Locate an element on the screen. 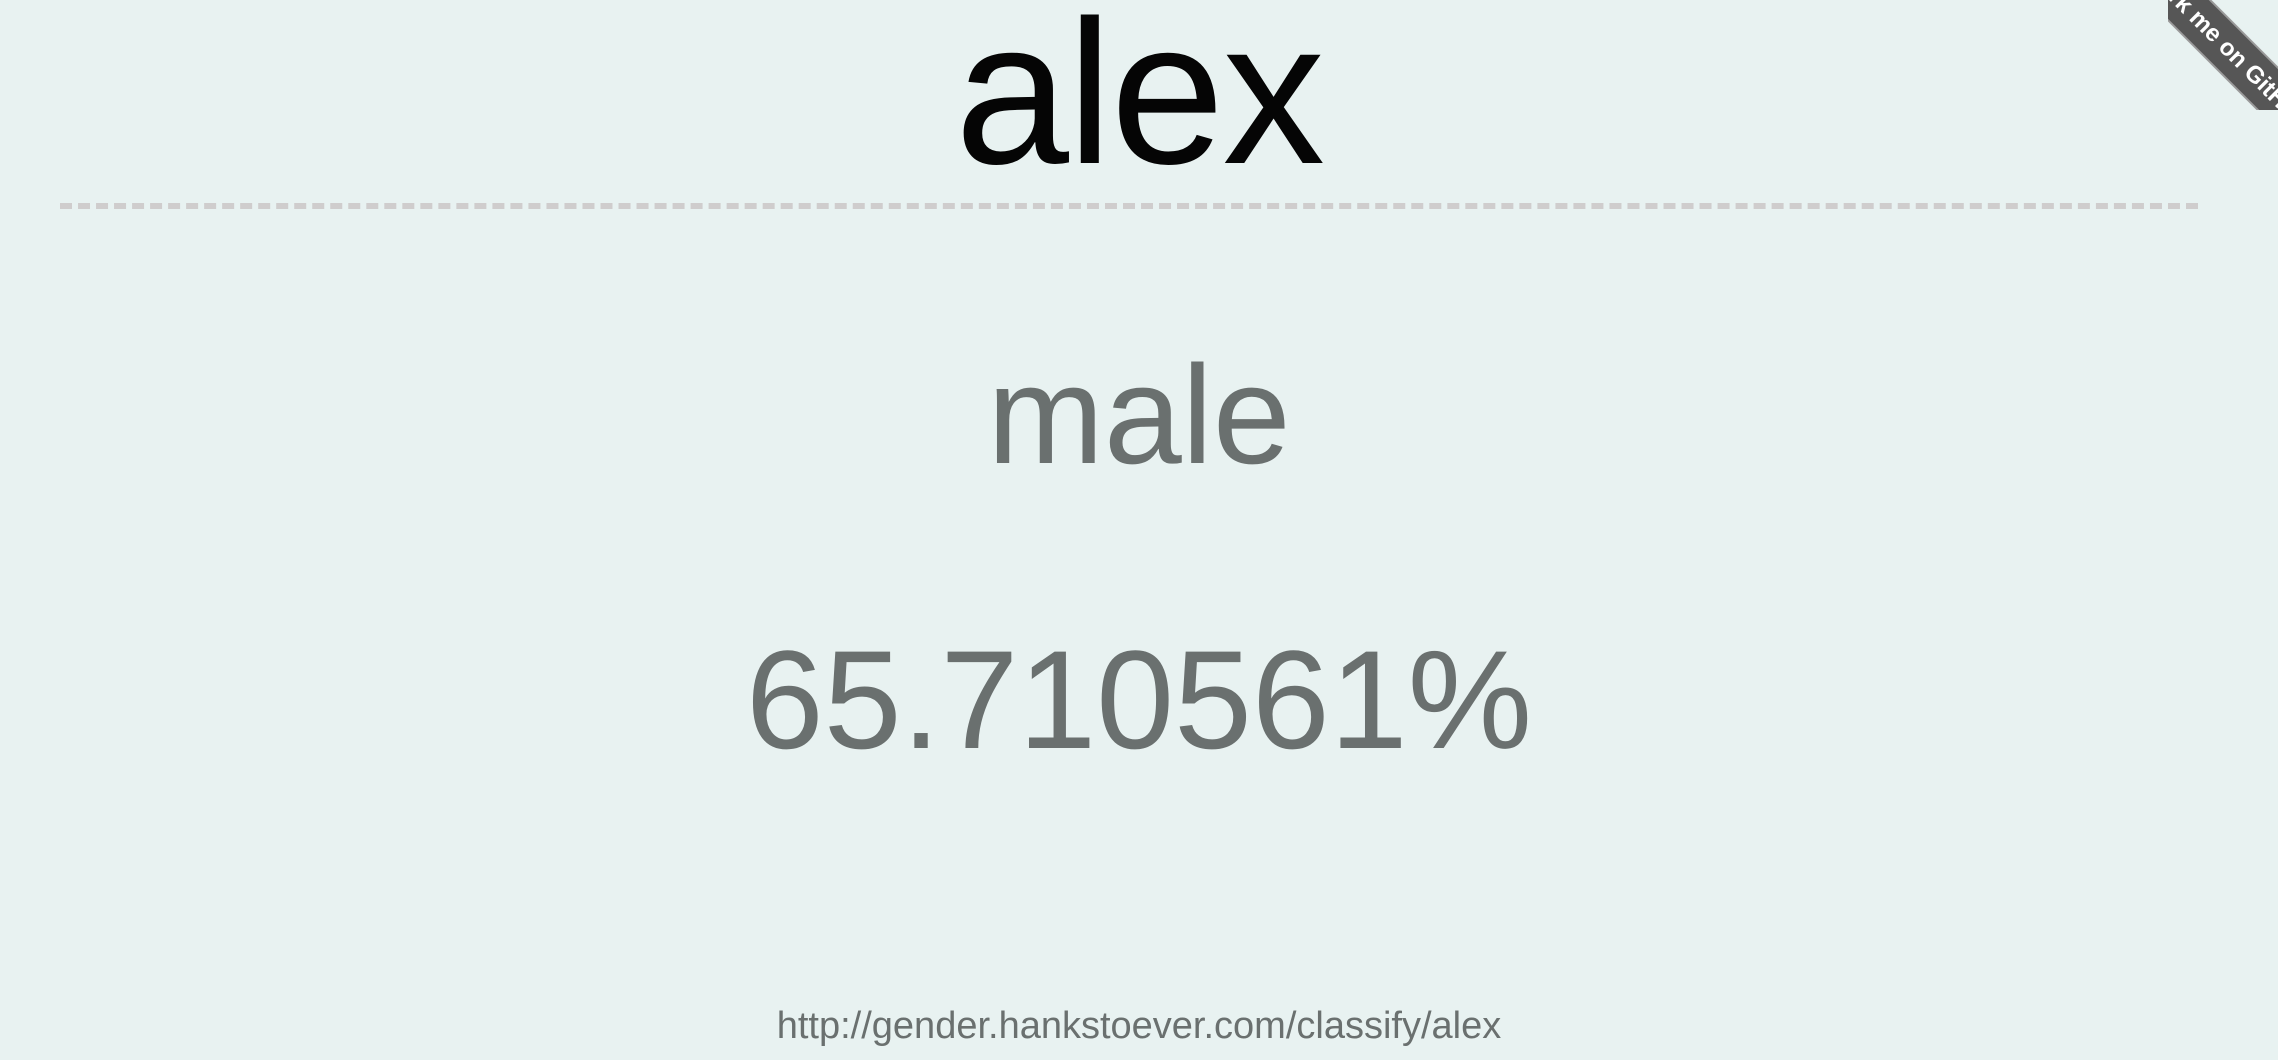  probability-value: 65.710561% is located at coordinates (1139, 699).